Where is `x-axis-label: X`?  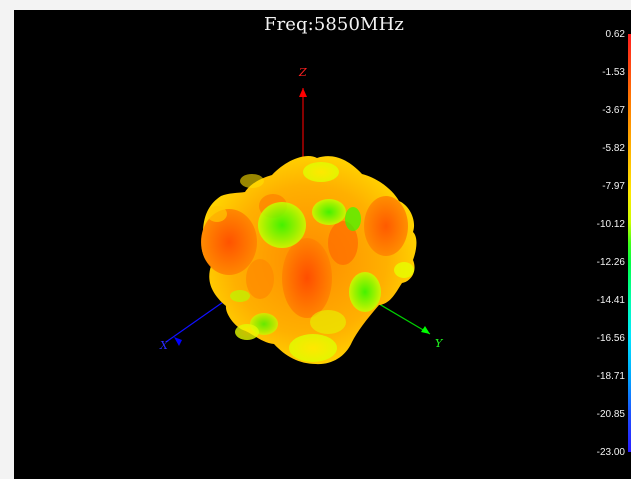
x-axis-label: X is located at coordinates (164, 345).